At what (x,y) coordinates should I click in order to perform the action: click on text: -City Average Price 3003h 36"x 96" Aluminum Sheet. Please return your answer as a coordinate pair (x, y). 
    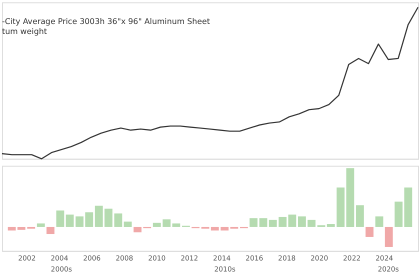
    Looking at the image, I should click on (106, 21).